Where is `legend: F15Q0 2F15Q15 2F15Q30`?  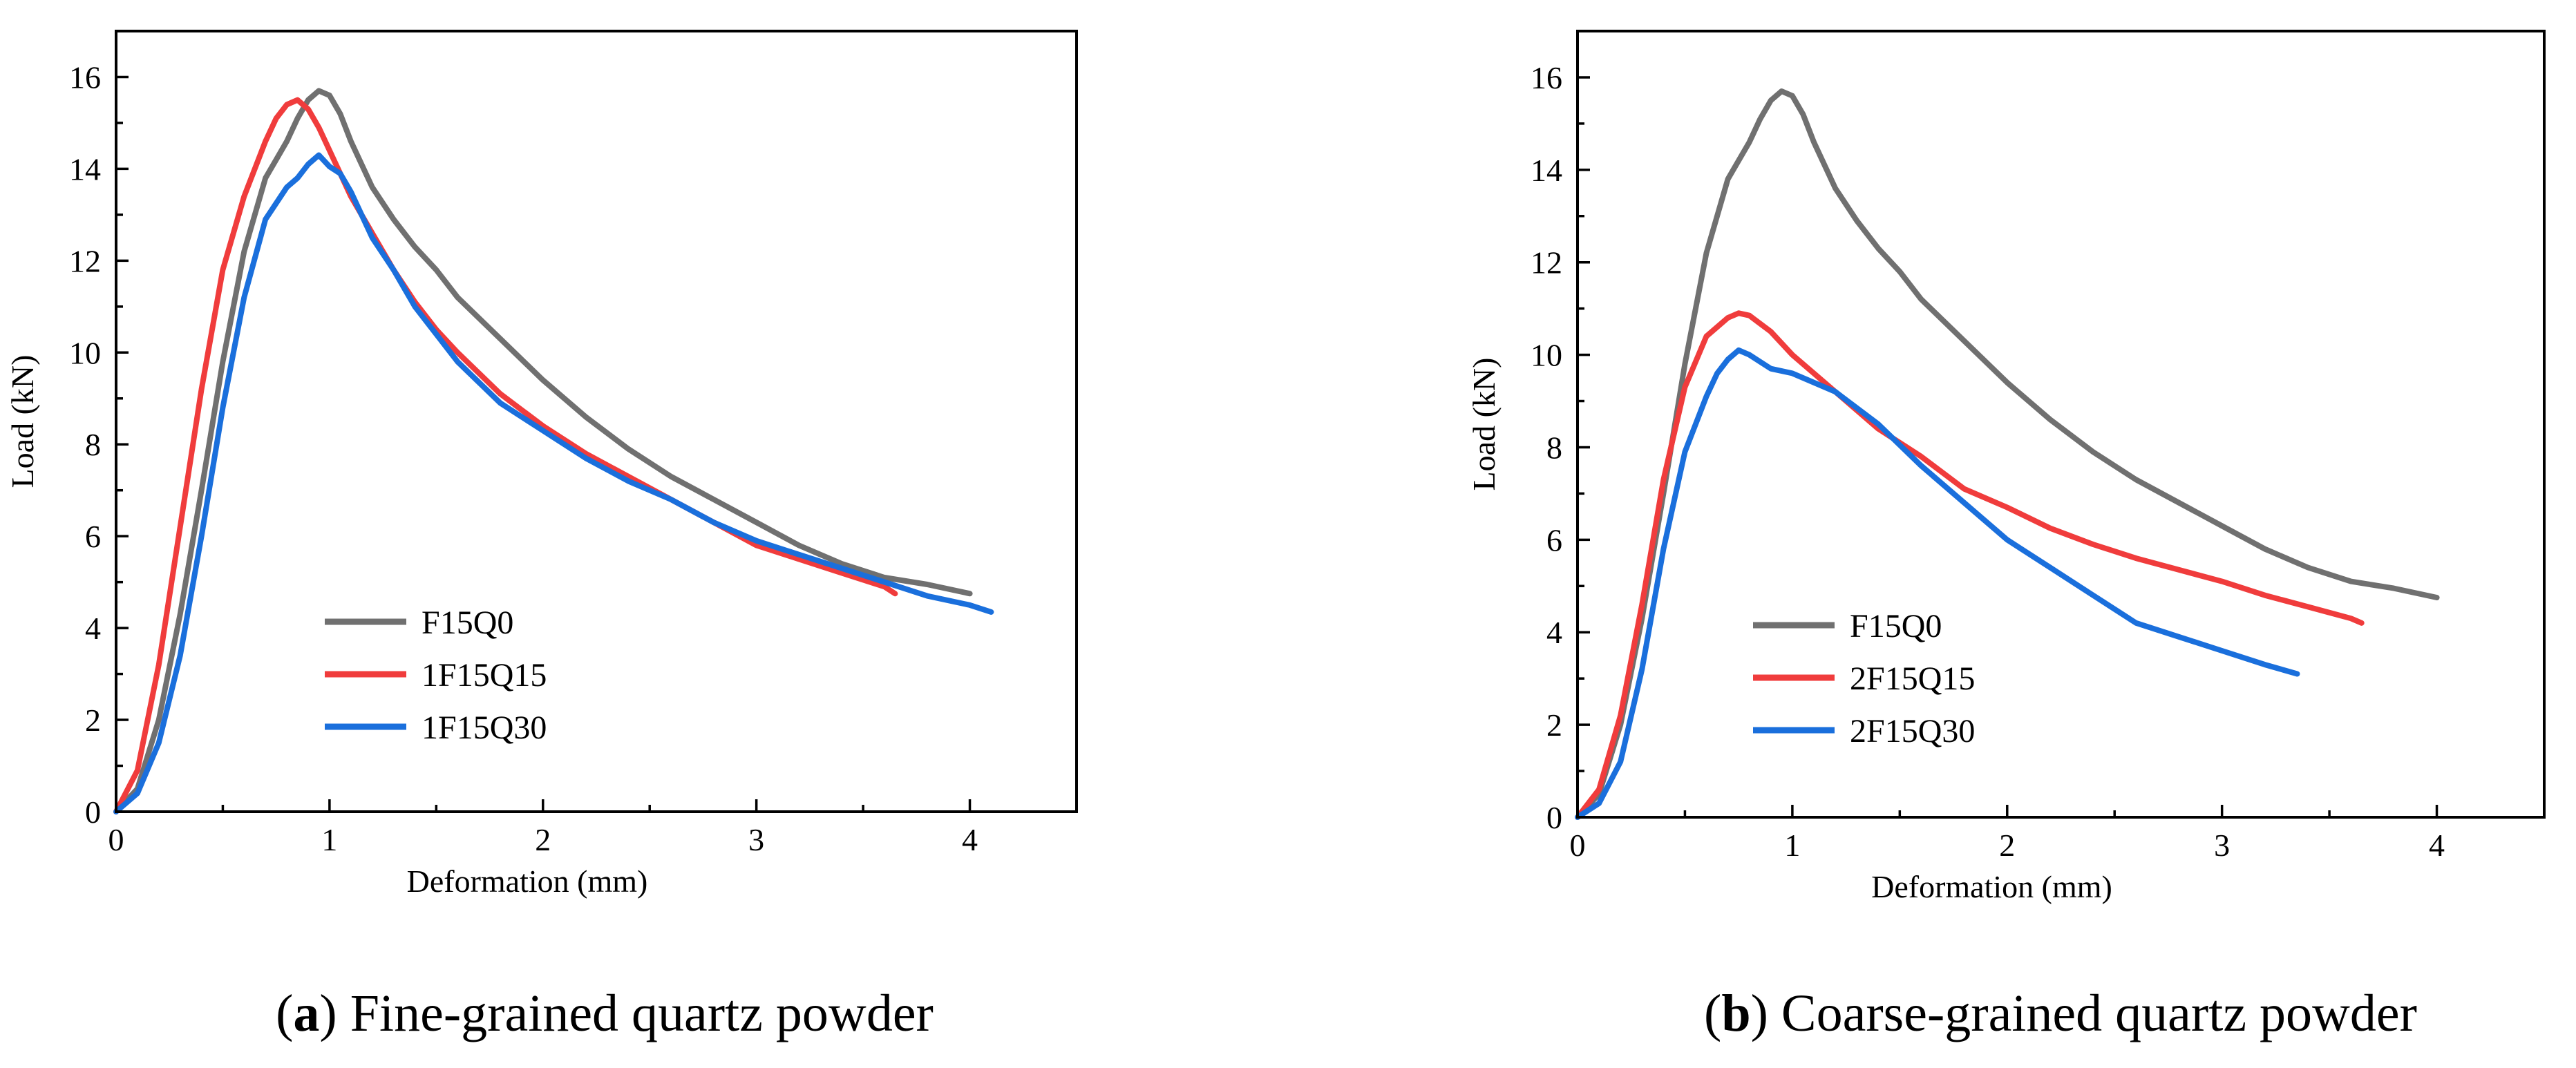
legend: F15Q0 2F15Q15 2F15Q30 is located at coordinates (1864, 679).